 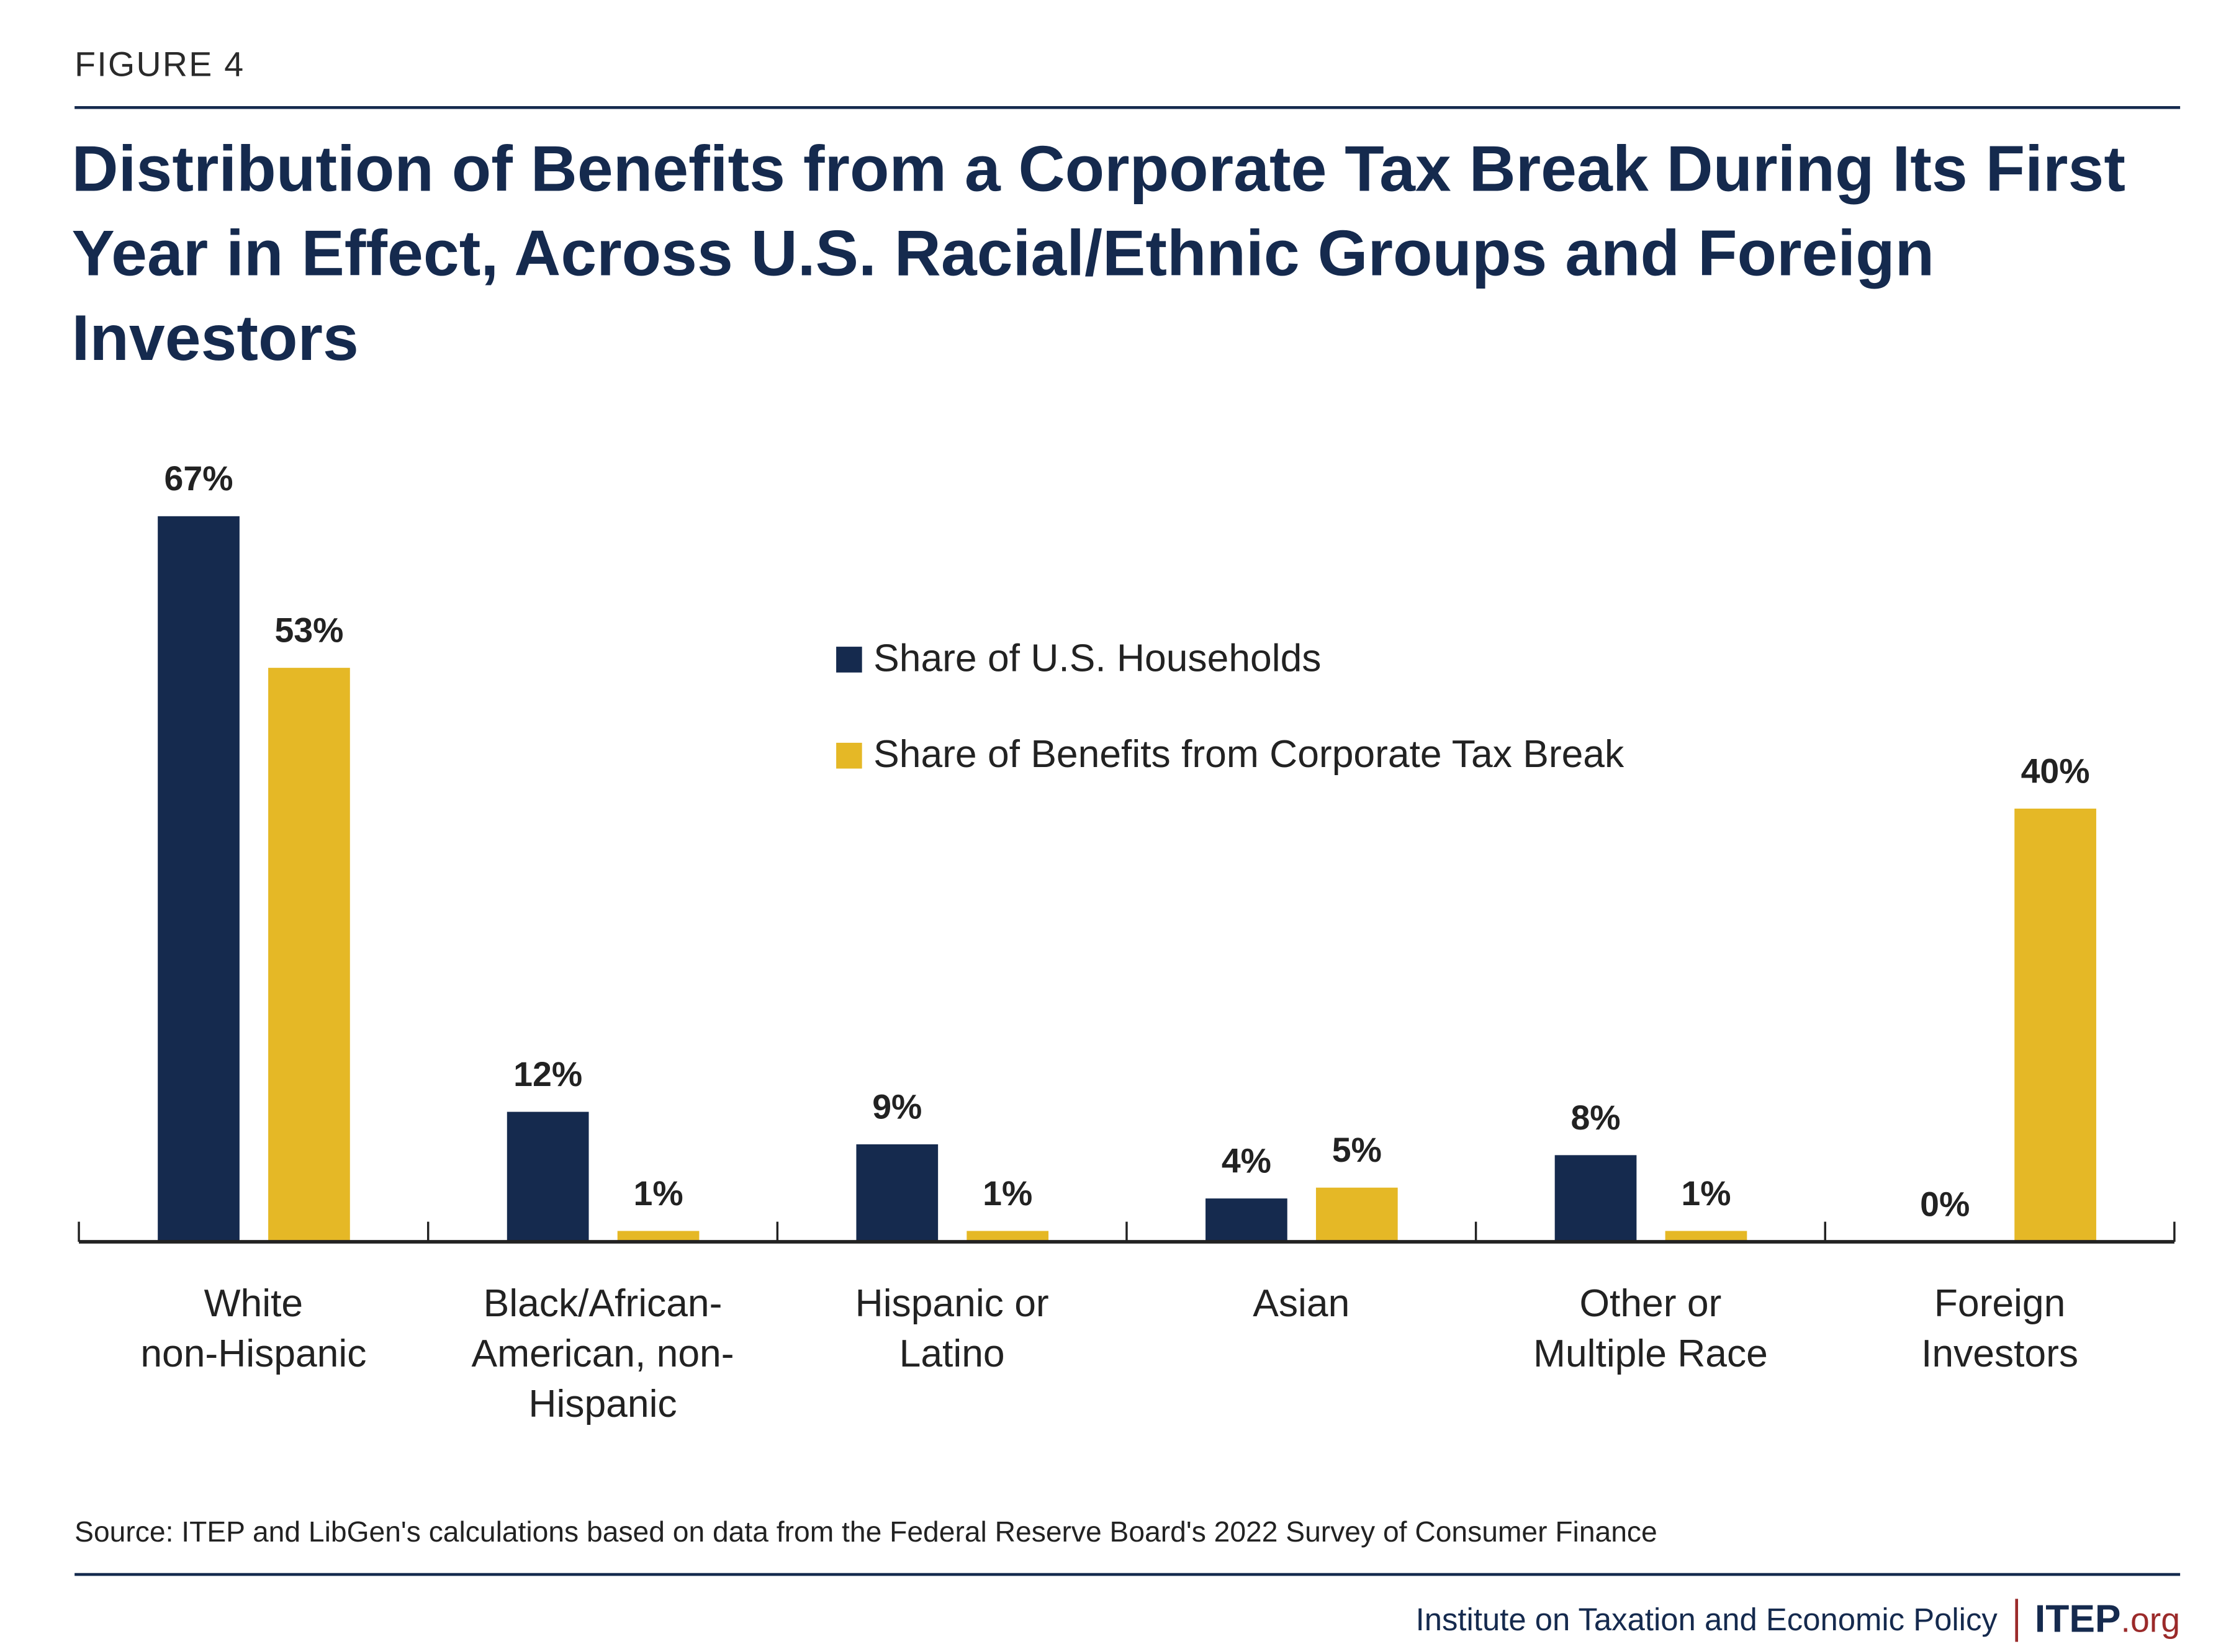 What do you see at coordinates (1127, 107) in the screenshot?
I see `top-rule` at bounding box center [1127, 107].